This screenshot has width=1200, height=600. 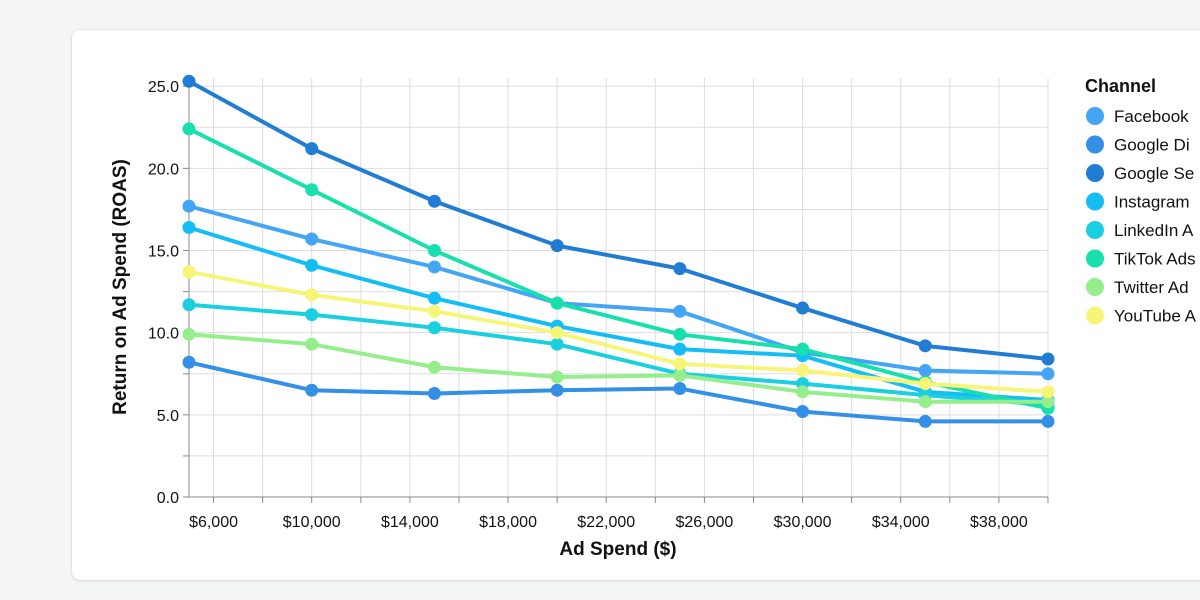 I want to click on x-tick-label: $30,000, so click(x=803, y=522).